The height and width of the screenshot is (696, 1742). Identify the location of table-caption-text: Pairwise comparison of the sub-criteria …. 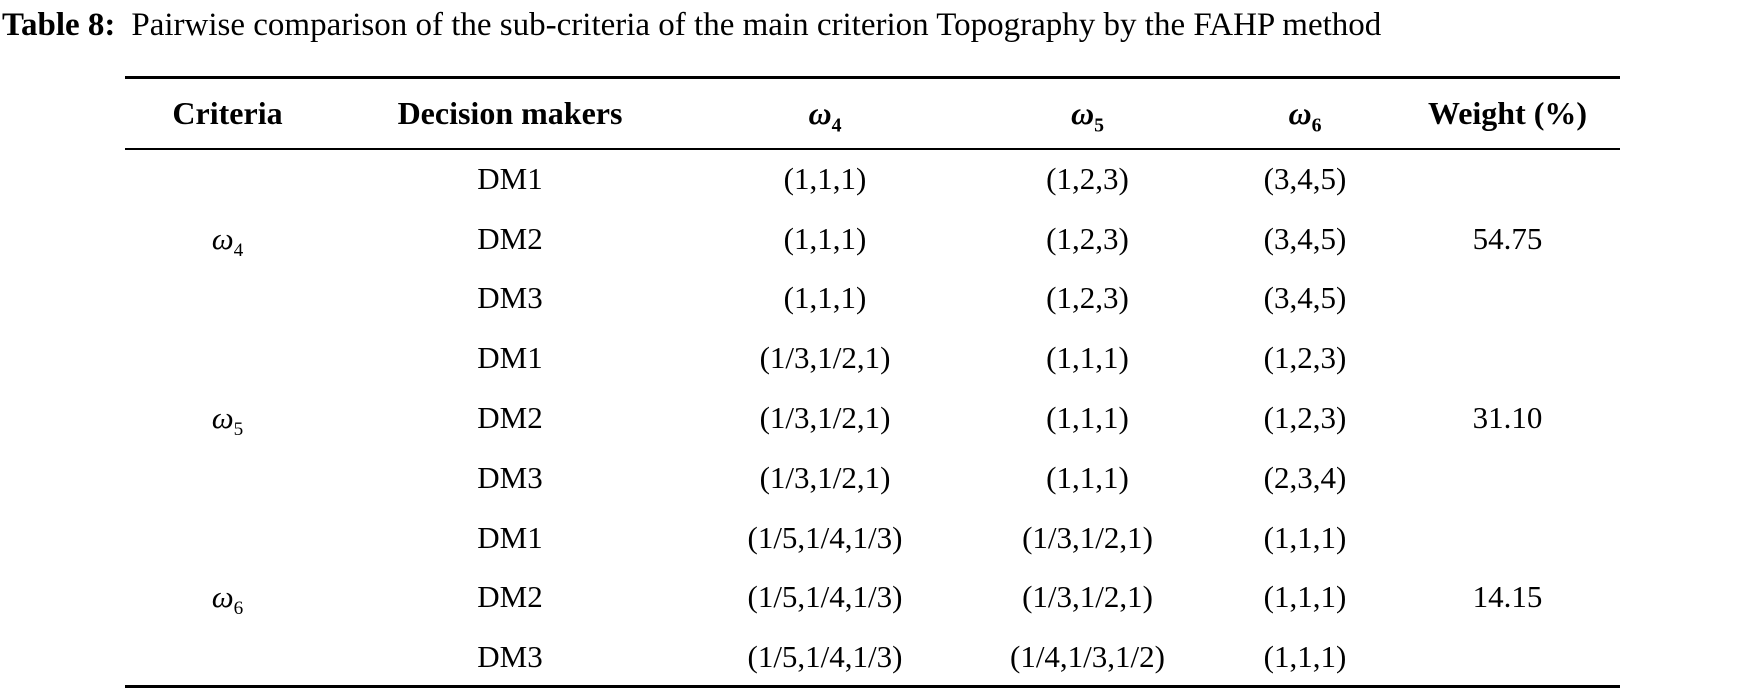
(756, 25).